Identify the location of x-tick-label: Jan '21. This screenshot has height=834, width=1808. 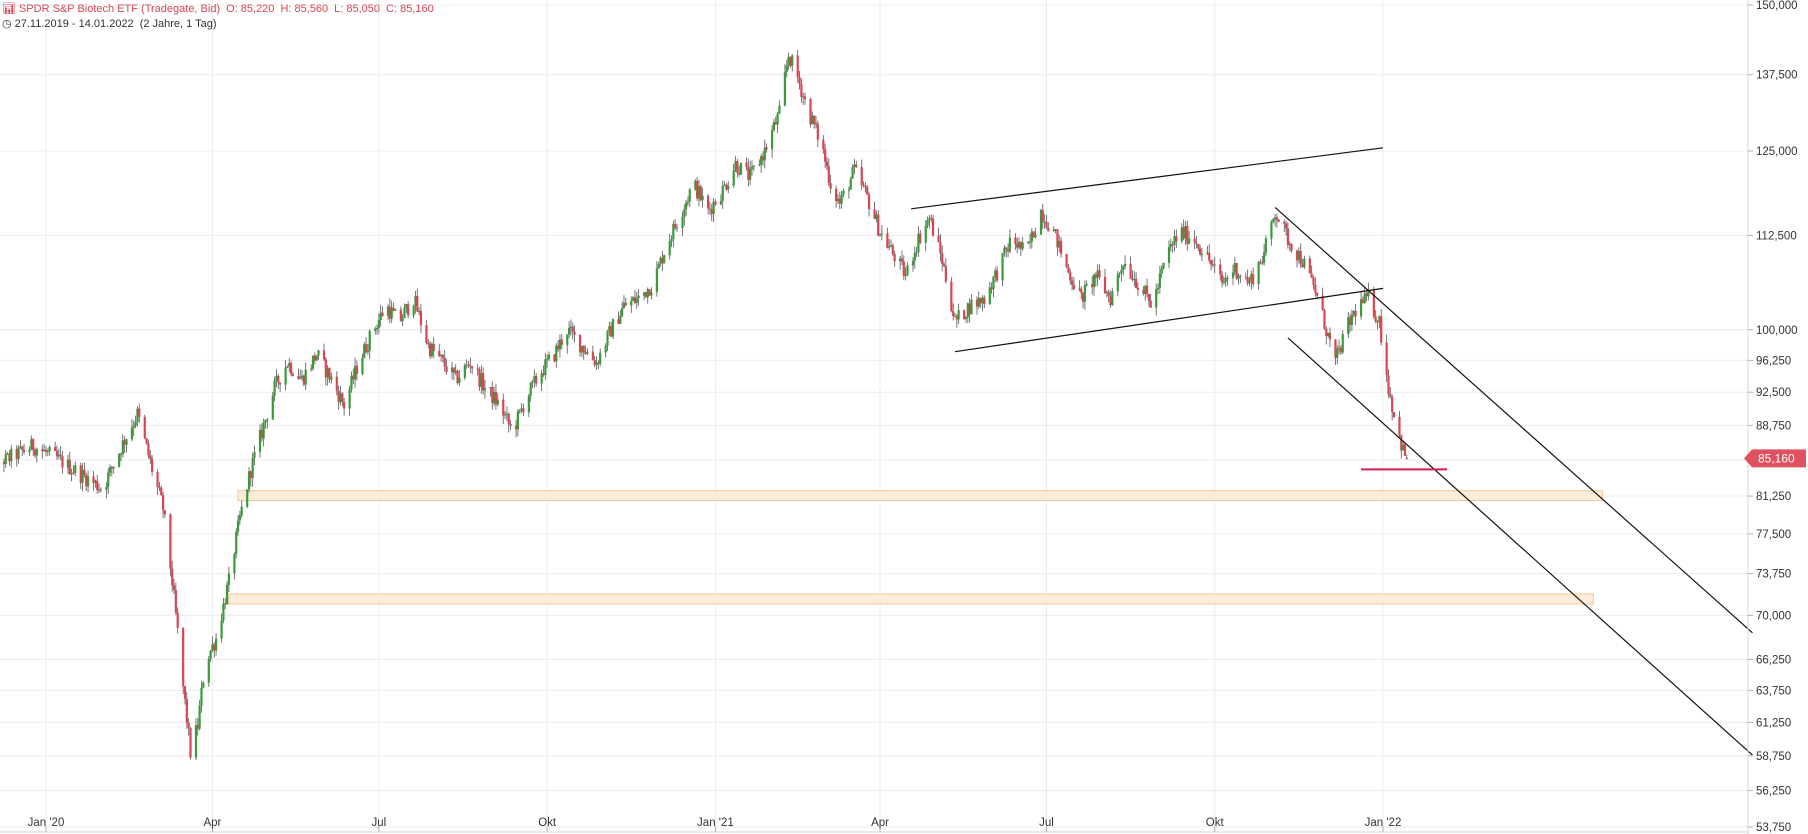
(715, 823).